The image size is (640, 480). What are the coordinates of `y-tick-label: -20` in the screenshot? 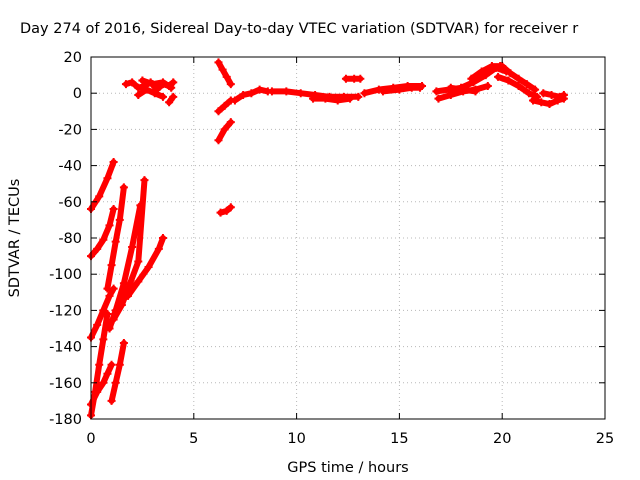 It's located at (70, 130).